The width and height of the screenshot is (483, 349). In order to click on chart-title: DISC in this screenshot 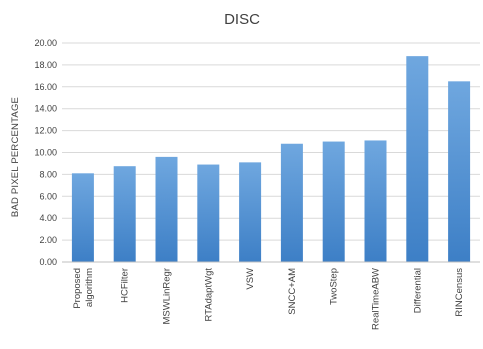, I will do `click(242, 19)`.